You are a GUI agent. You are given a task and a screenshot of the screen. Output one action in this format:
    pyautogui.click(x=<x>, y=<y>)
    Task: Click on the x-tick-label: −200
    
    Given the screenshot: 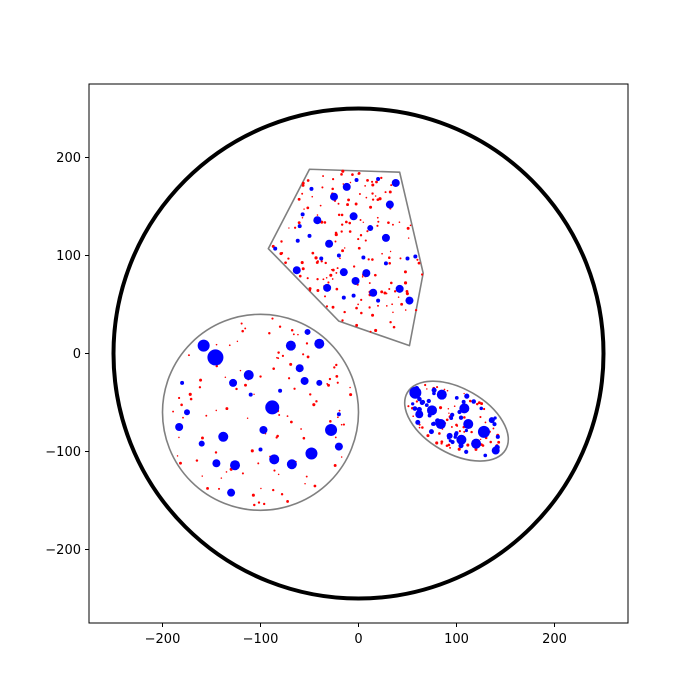 What is the action you would take?
    pyautogui.click(x=163, y=639)
    